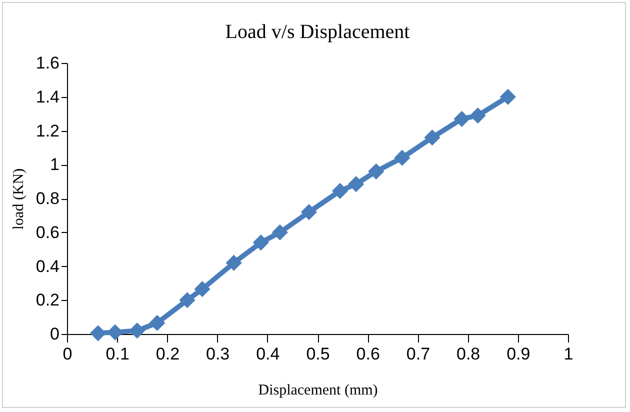 This screenshot has height=412, width=630. I want to click on x-tick-label: 0.3, so click(218, 354).